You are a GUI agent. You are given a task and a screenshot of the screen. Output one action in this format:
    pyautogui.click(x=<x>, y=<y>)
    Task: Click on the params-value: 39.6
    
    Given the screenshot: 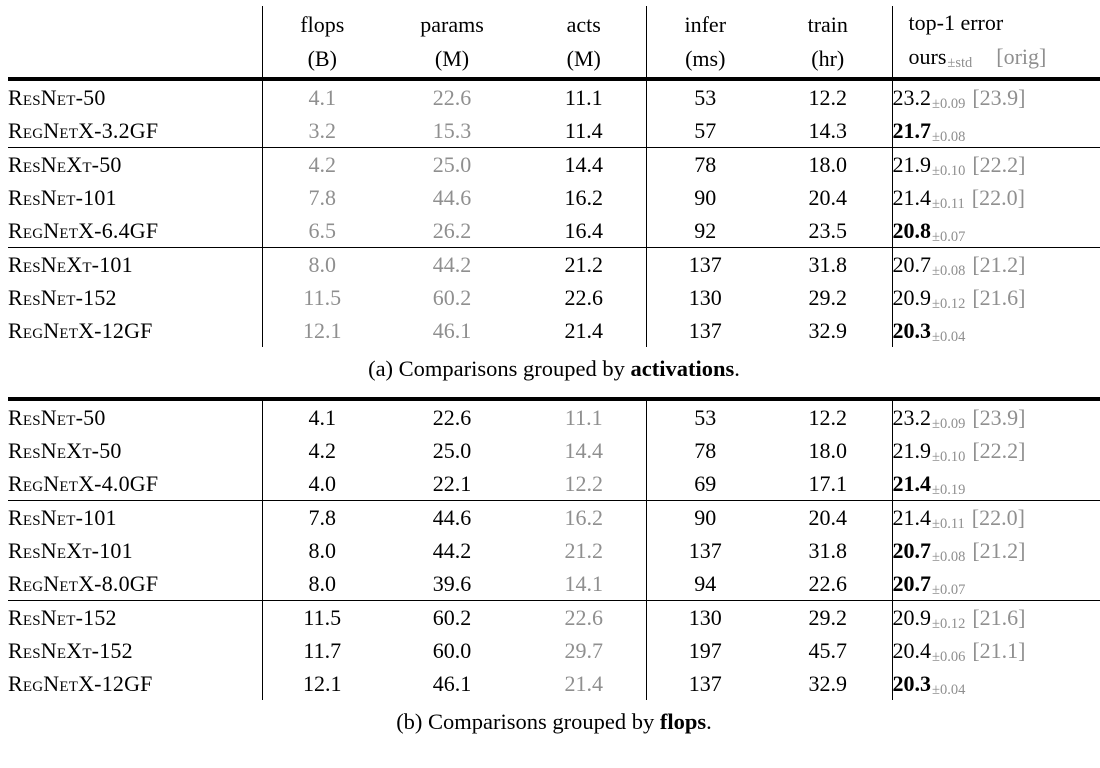 What is the action you would take?
    pyautogui.click(x=452, y=584)
    